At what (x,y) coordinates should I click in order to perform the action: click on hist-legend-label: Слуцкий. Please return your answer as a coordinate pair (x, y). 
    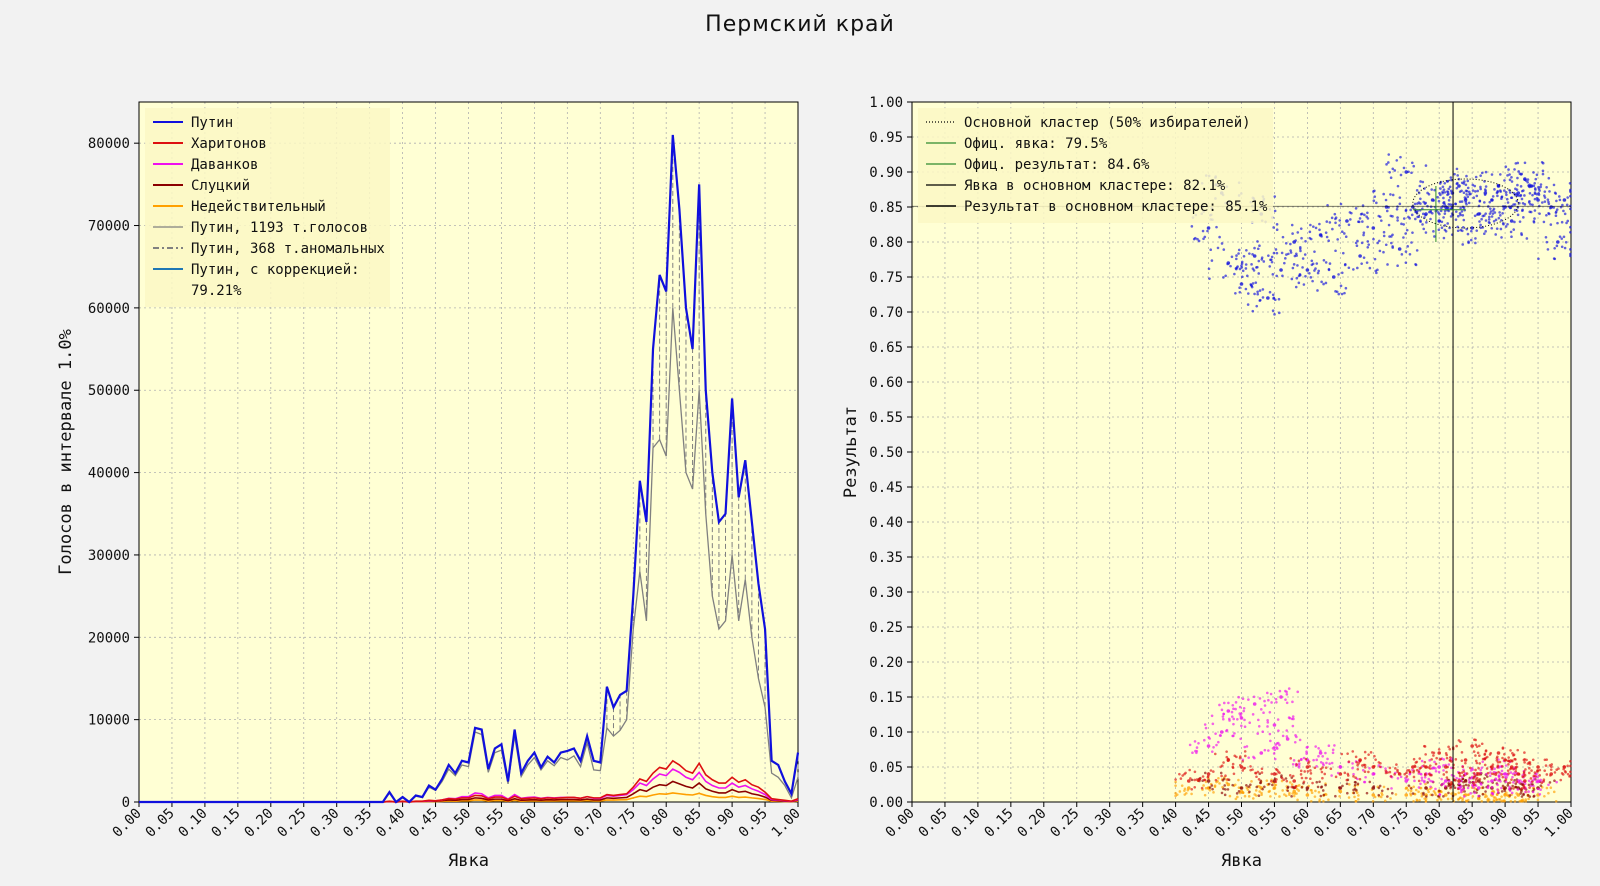
    Looking at the image, I should click on (220, 186).